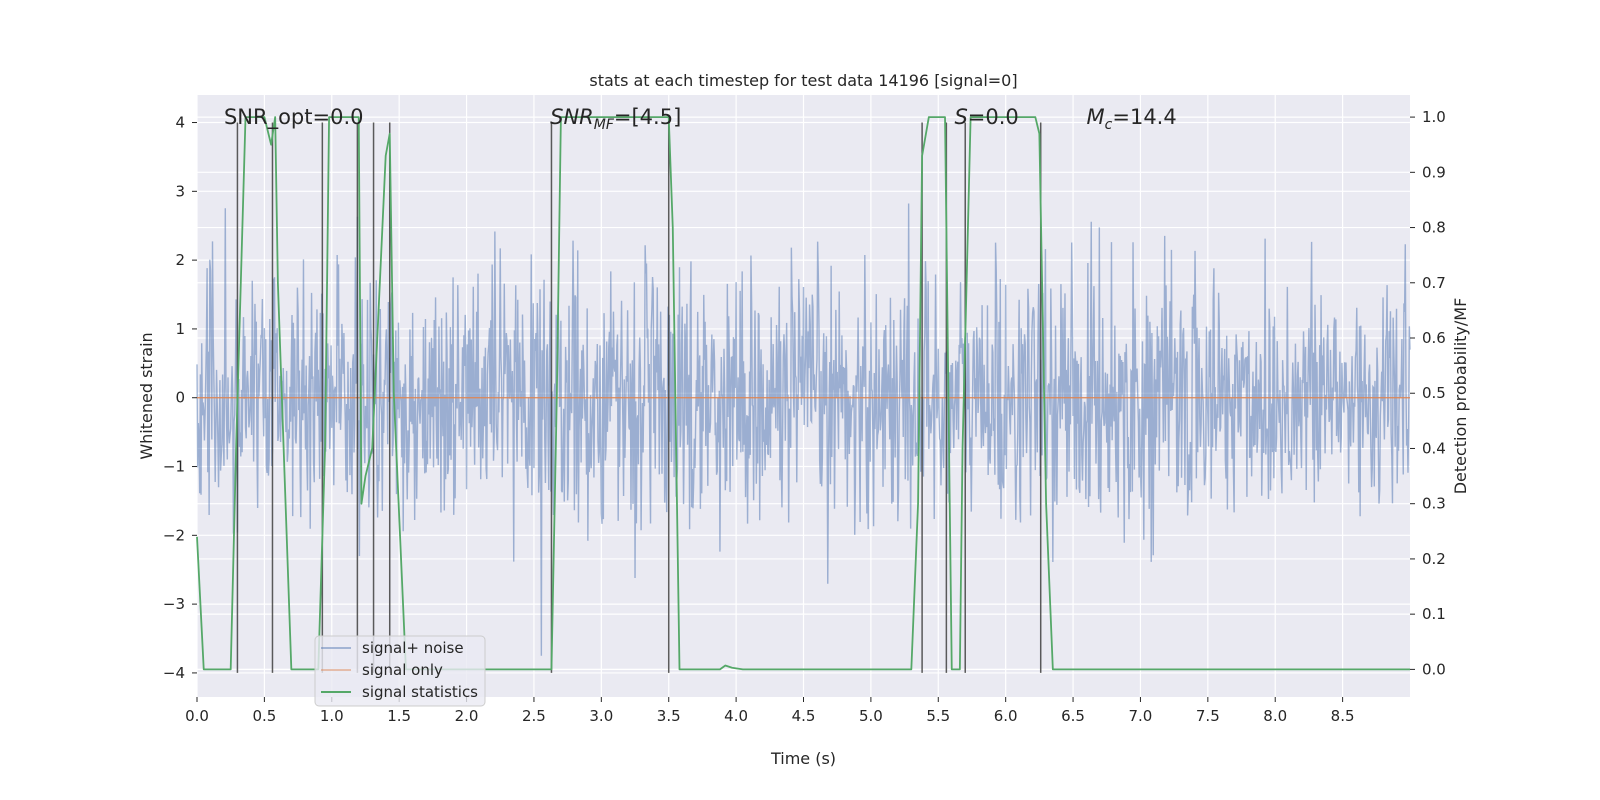  Describe the element at coordinates (264, 716) in the screenshot. I see `x-tick-label: 0.5` at that location.